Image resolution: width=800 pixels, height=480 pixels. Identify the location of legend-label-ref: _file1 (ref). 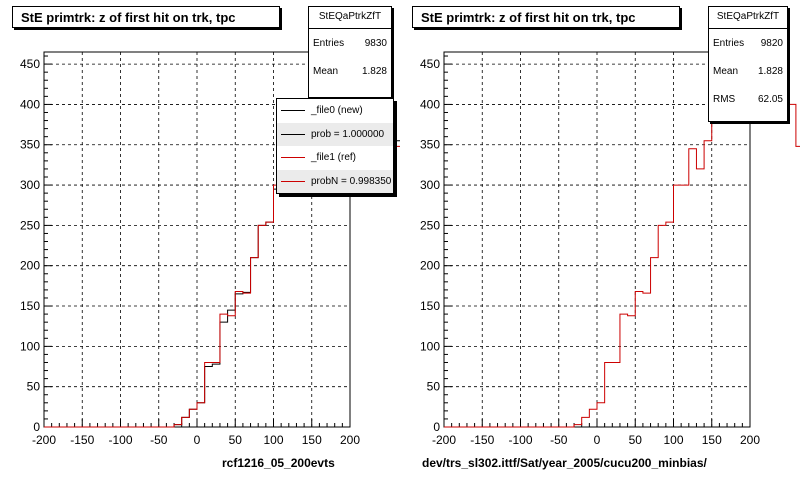
(334, 158).